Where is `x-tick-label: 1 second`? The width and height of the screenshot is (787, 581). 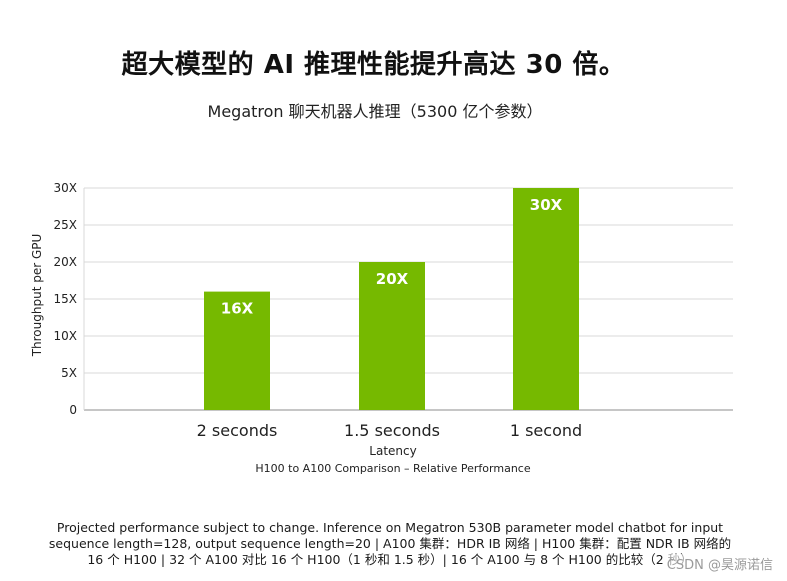 x-tick-label: 1 second is located at coordinates (546, 430).